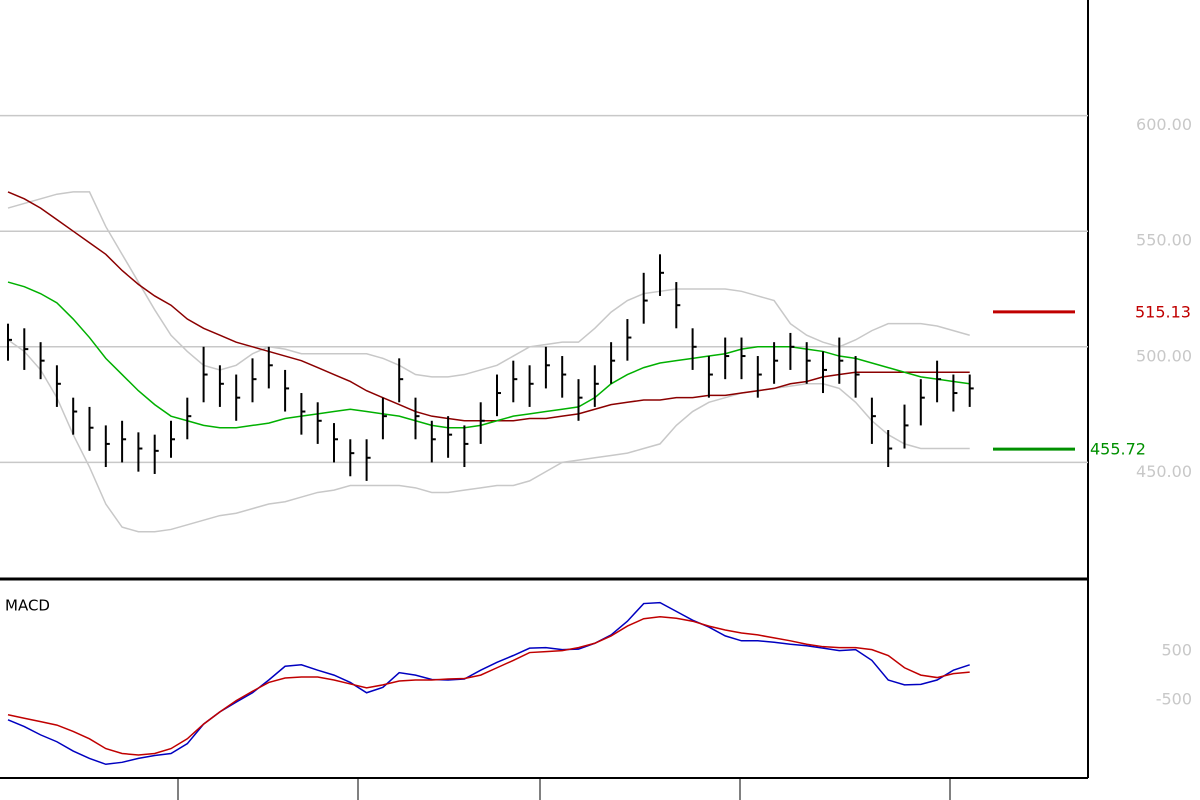  What do you see at coordinates (1164, 124) in the screenshot?
I see `y-tick-label: 600.00` at bounding box center [1164, 124].